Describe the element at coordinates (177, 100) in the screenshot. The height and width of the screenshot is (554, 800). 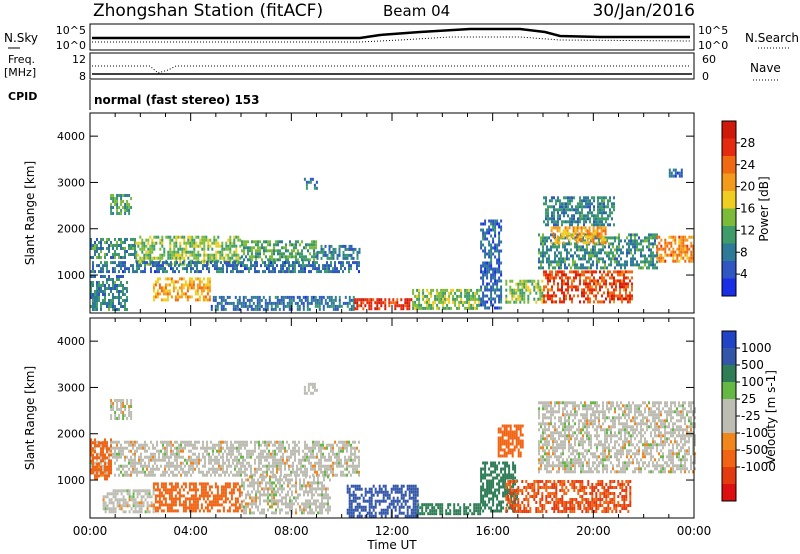
I see `cpid-text: normal (fast stereo) 153` at that location.